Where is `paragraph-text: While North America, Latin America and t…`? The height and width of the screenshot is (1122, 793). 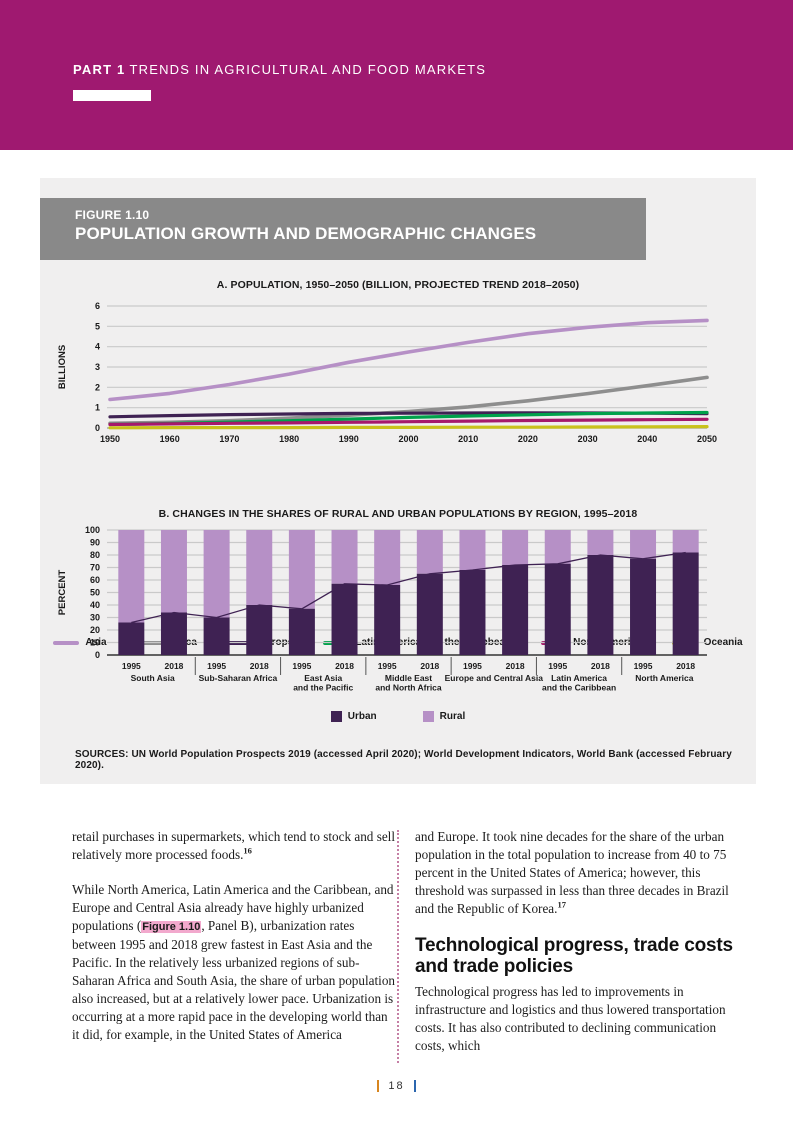
paragraph-text: While North America, Latin America and t… is located at coordinates (233, 907).